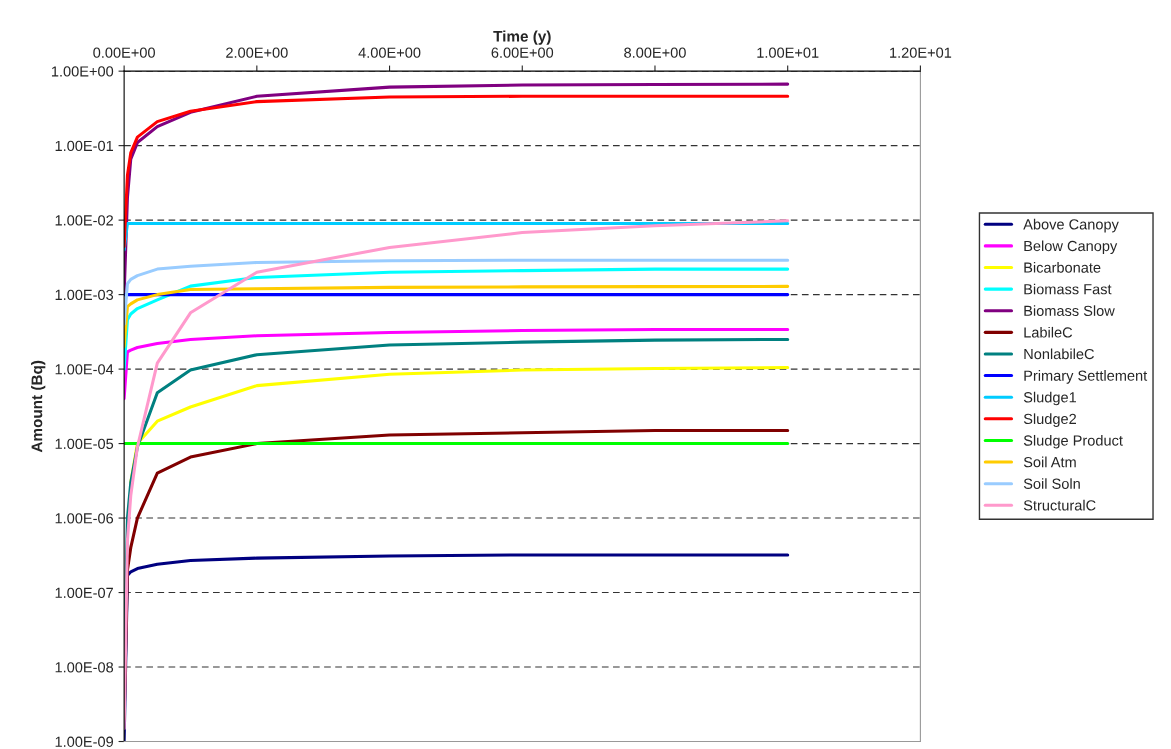  Describe the element at coordinates (1051, 483) in the screenshot. I see `legend-label: Soil Soln` at that location.